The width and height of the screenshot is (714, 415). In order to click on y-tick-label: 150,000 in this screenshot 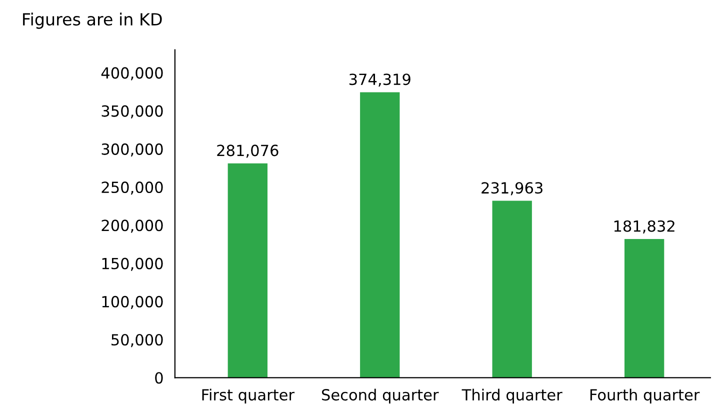, I will do `click(132, 264)`.